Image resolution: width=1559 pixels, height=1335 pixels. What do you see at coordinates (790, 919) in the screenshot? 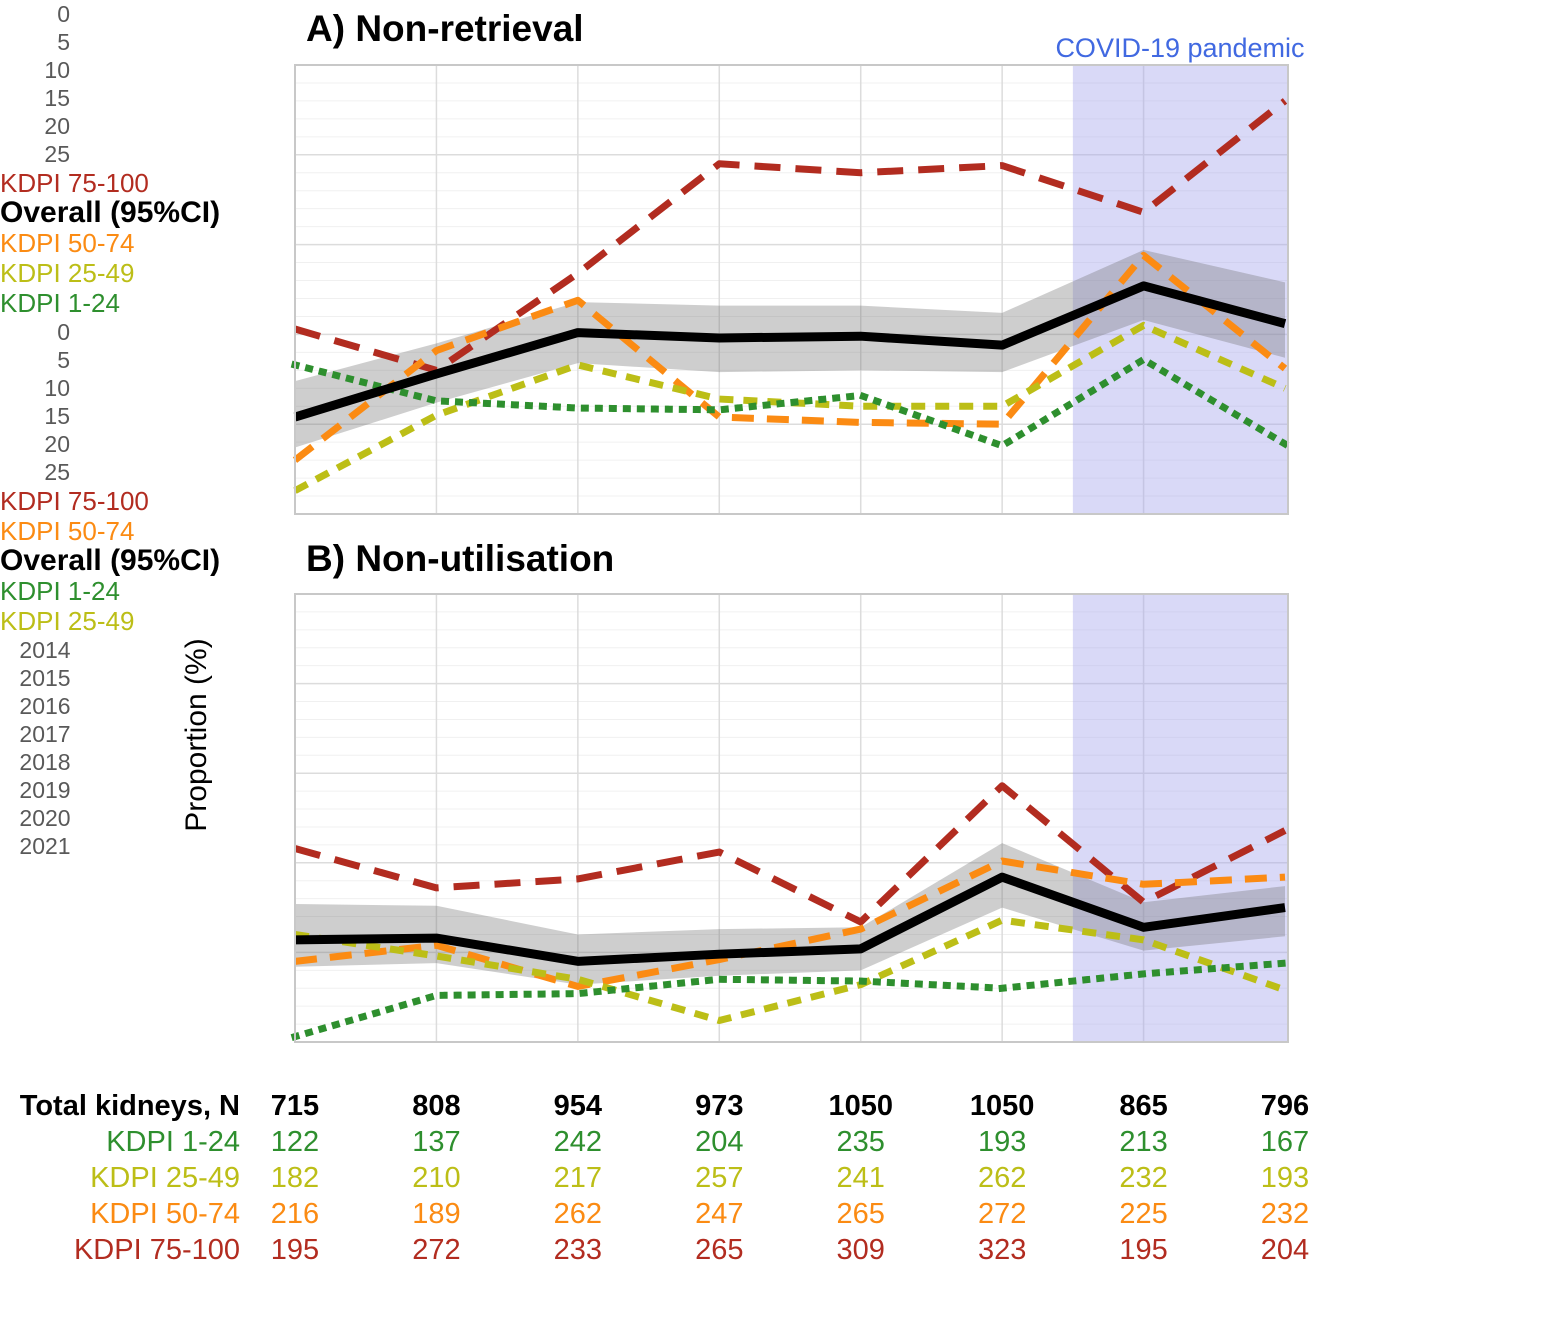
I see `panel-b-line-overall` at bounding box center [790, 919].